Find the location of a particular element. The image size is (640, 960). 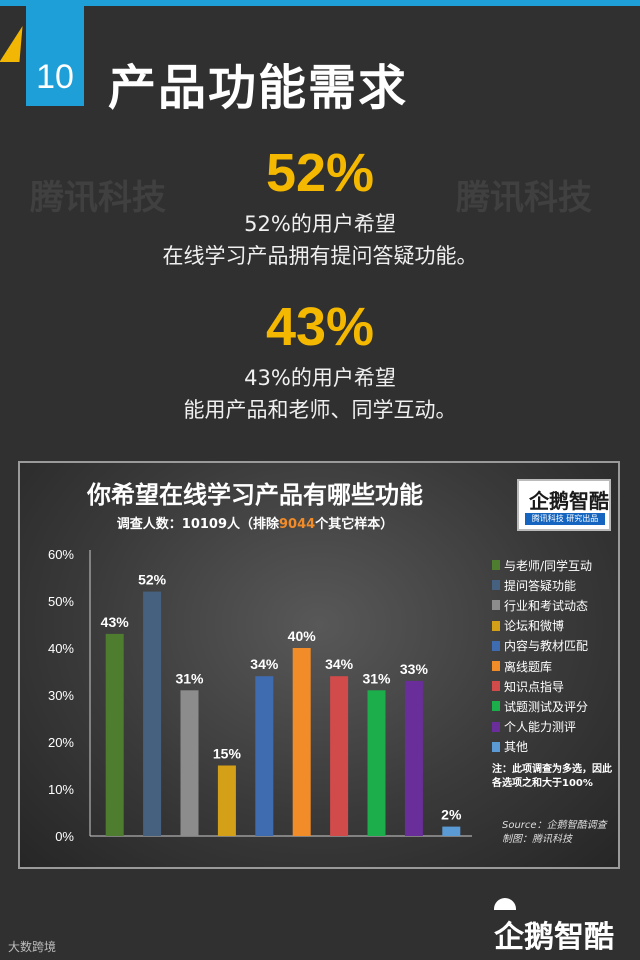

logo-text: 企鹅智酷 is located at coordinates (569, 501).